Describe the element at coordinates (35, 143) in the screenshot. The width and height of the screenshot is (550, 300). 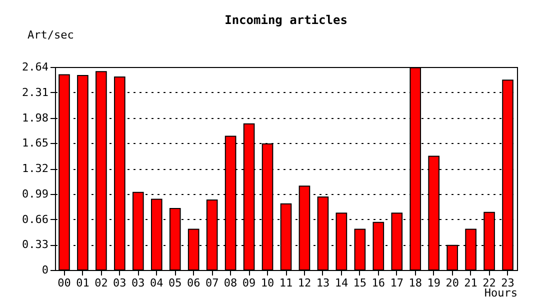
I see `y-tick-label: 1.65` at that location.